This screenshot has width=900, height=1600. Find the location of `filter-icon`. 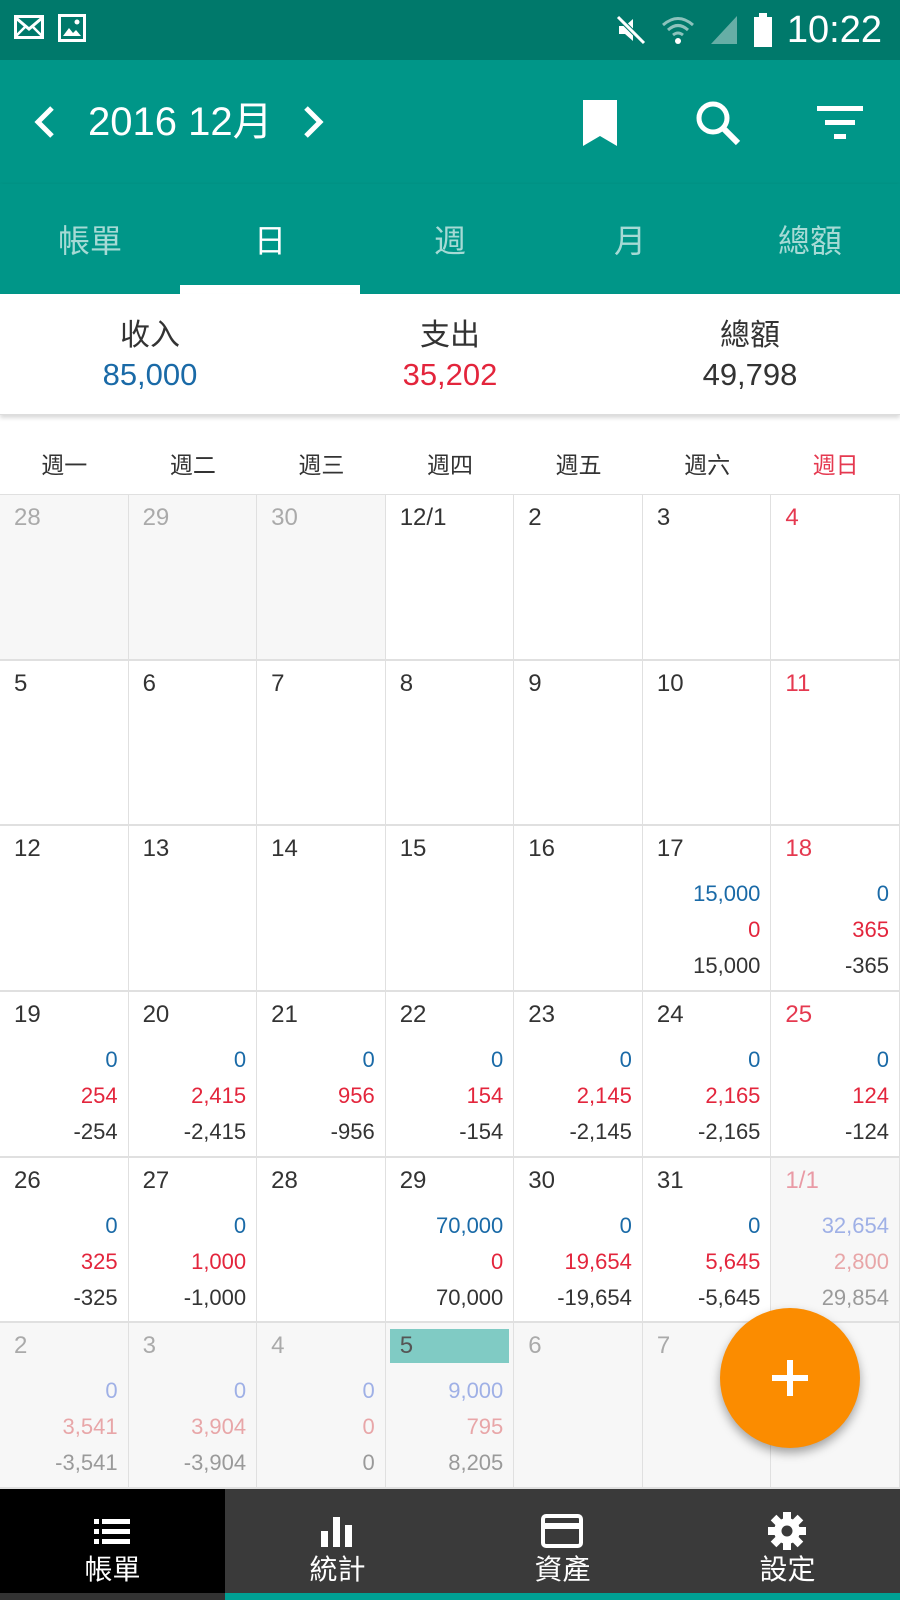

filter-icon is located at coordinates (840, 123).